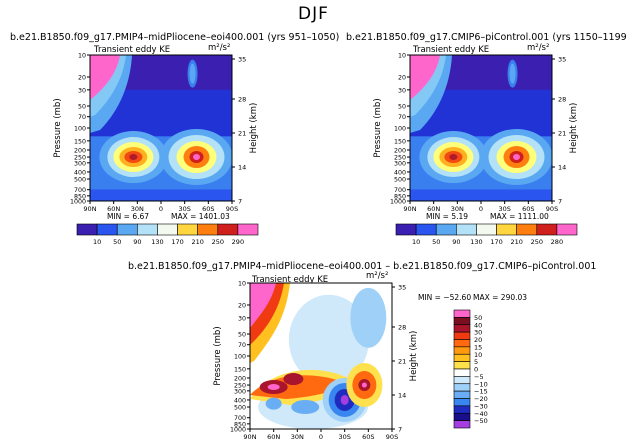 This screenshot has width=627, height=444. I want to click on tr-ytick-label: 250, so click(400, 158).